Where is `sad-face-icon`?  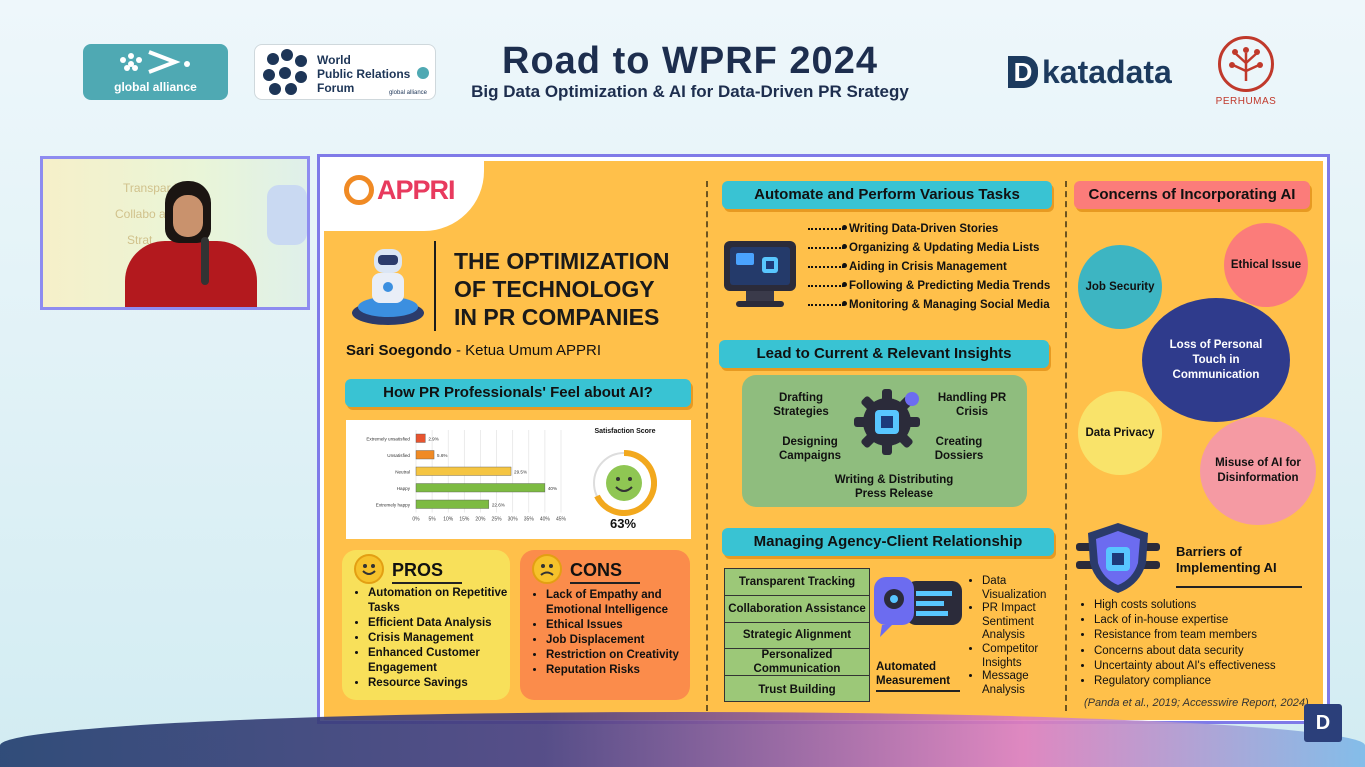
sad-face-icon is located at coordinates (547, 569).